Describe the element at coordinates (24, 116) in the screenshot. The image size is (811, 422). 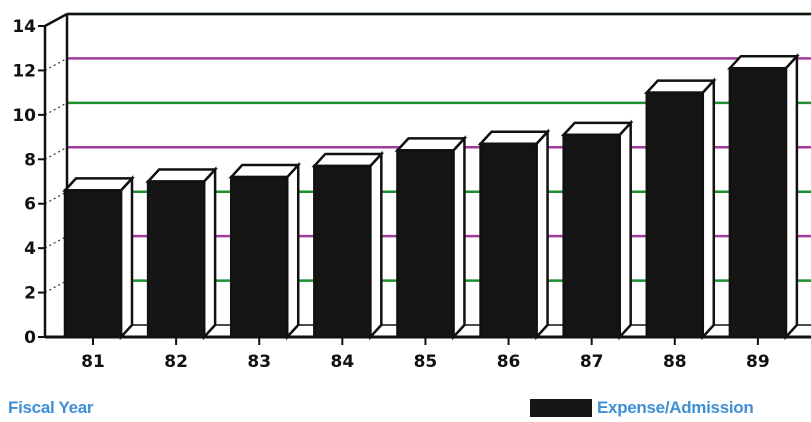
I see `y-tick-label: 10` at that location.